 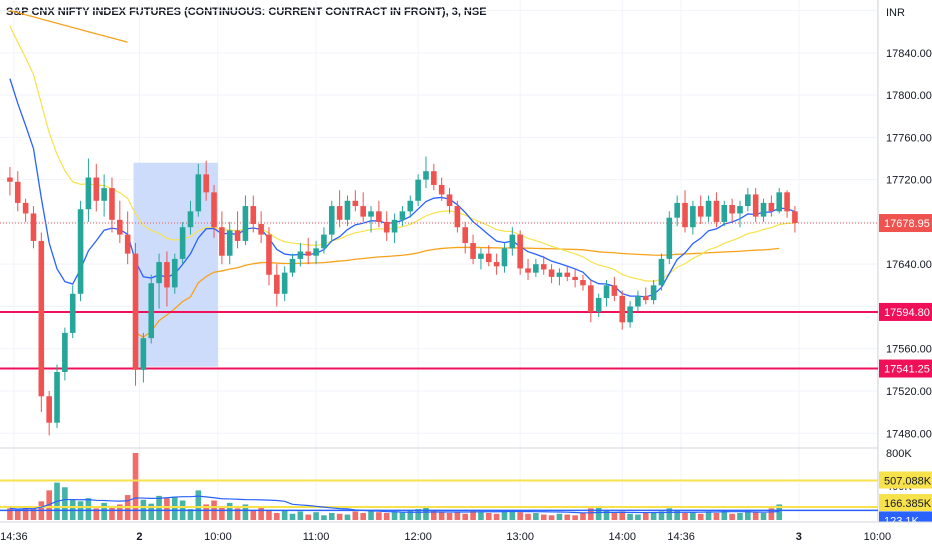 I want to click on time-axis-bg, so click(x=466, y=536).